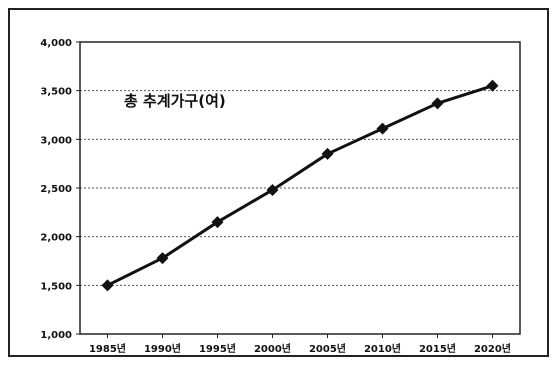  What do you see at coordinates (217, 348) in the screenshot?
I see `x-tick-label: 1995년` at bounding box center [217, 348].